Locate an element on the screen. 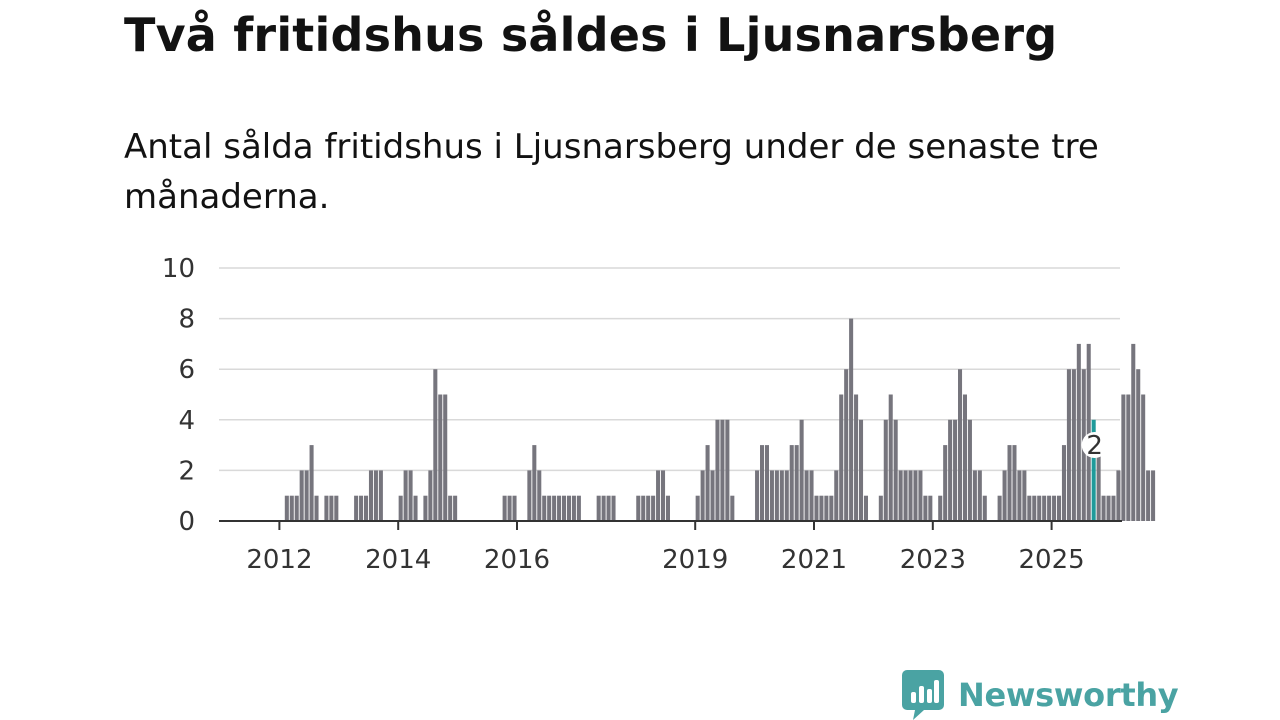  data-label-background is located at coordinates (1094, 445).